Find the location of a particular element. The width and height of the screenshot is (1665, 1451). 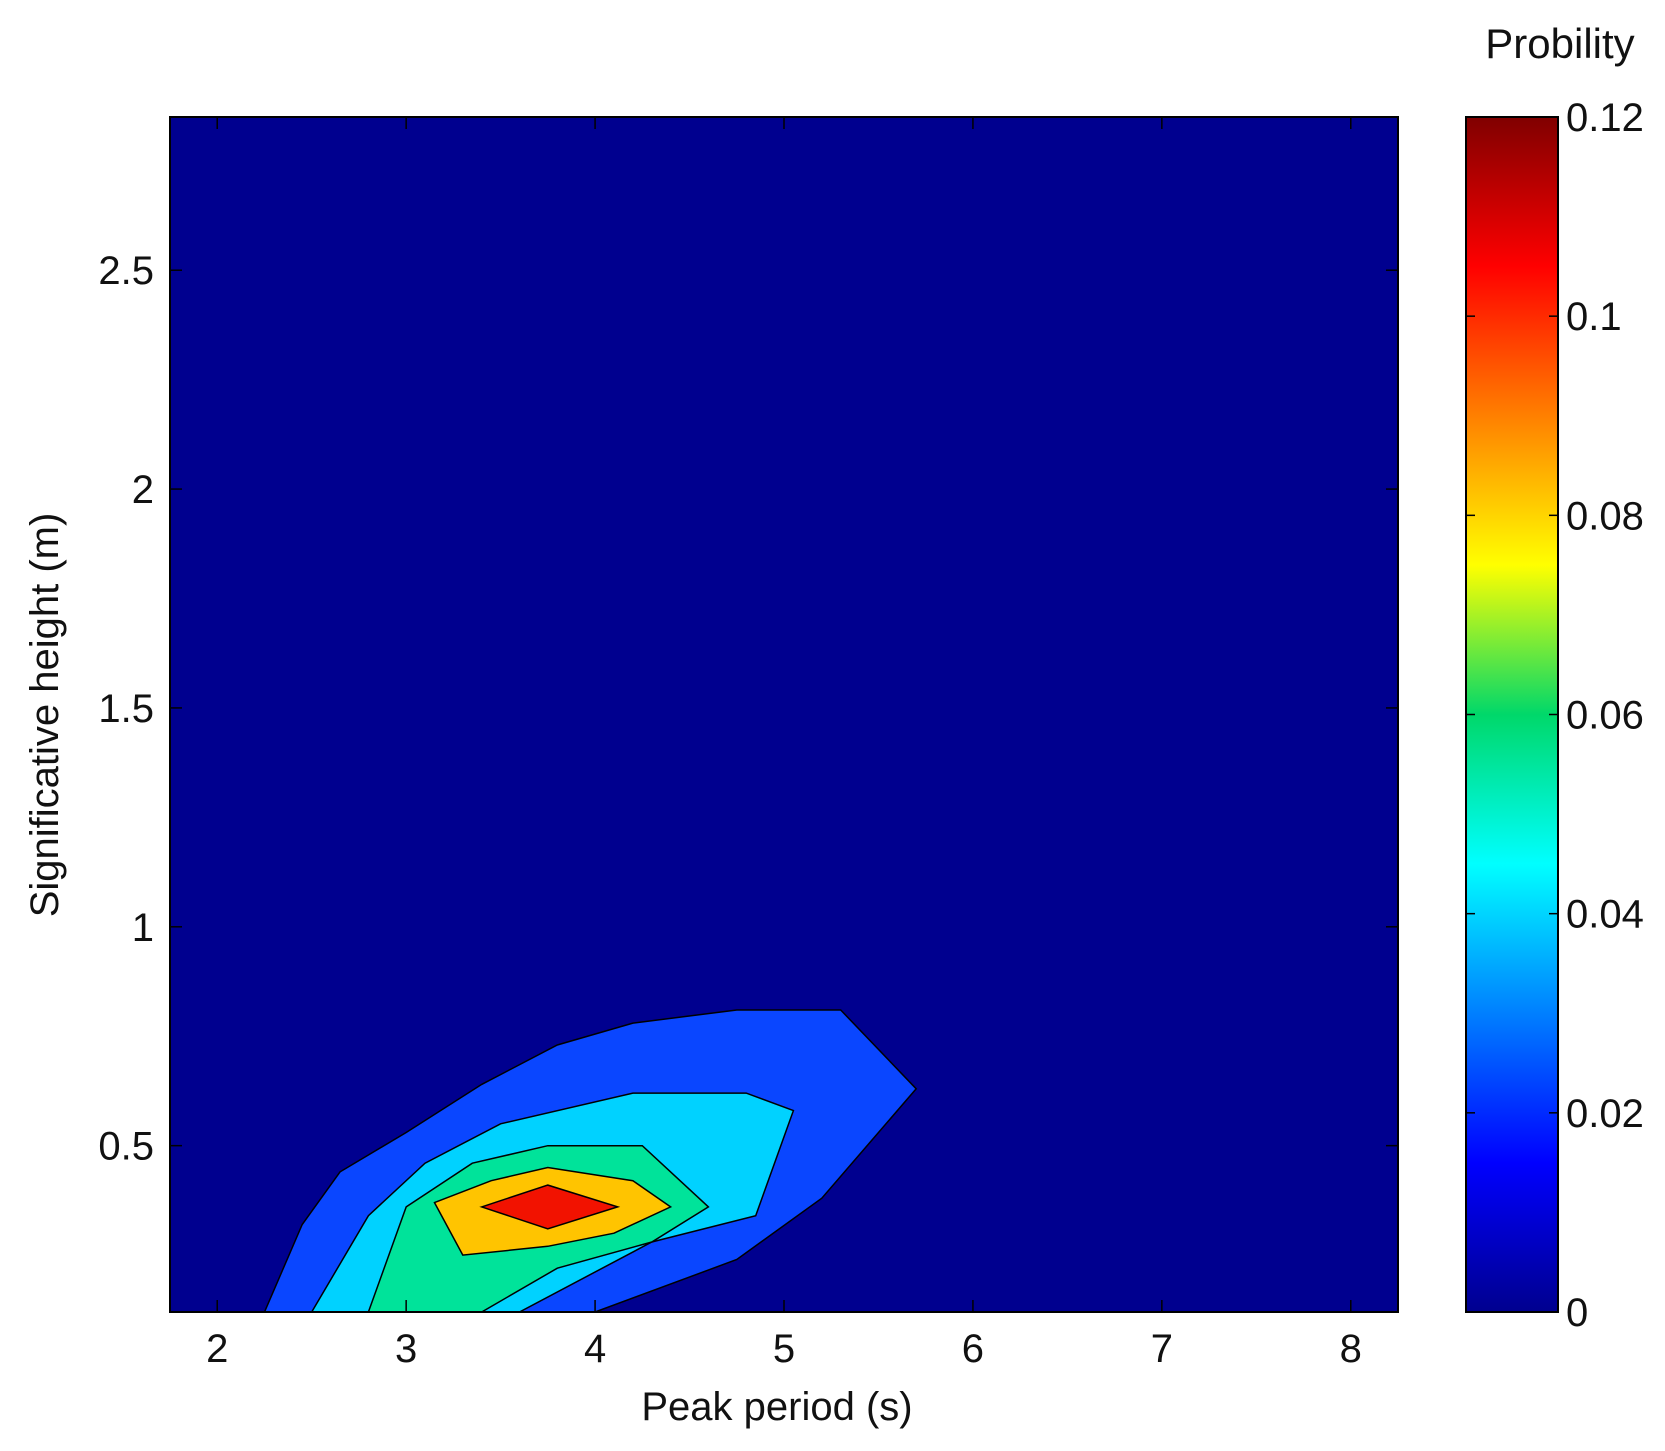

colorbar-tick-label: 0.08 is located at coordinates (1605, 516).